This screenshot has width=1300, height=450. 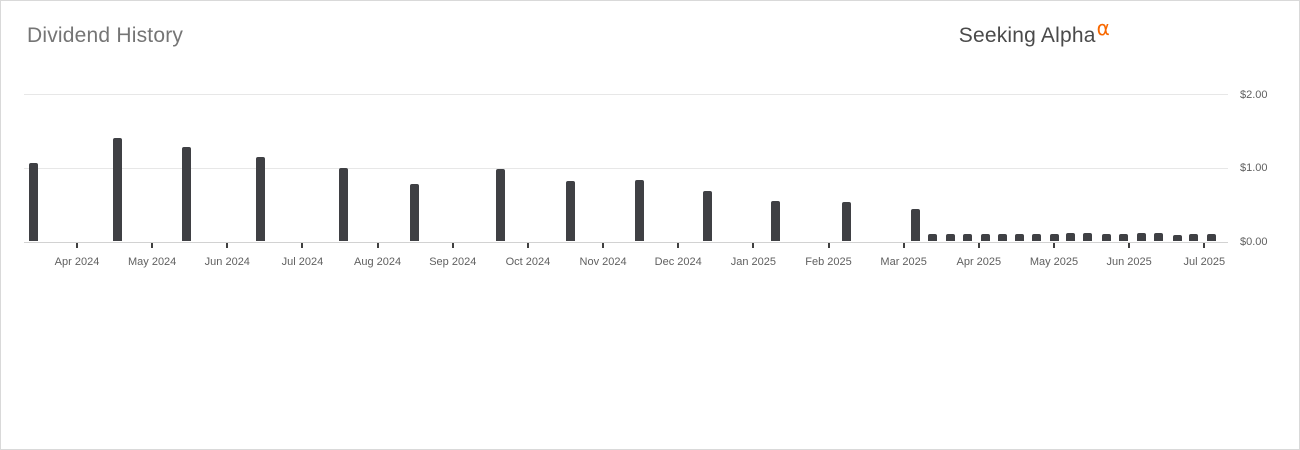 I want to click on x-axis-label-jun-2024: Jun 2024, so click(x=227, y=262).